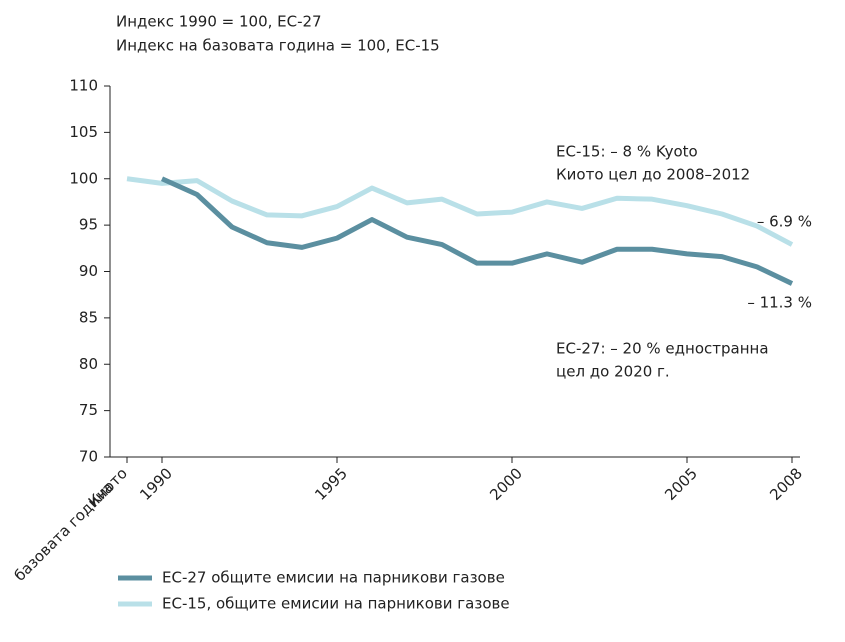 The image size is (845, 642). Describe the element at coordinates (662, 349) in the screenshot. I see `annotation: ЕС-27: – 20 % едностранна` at that location.